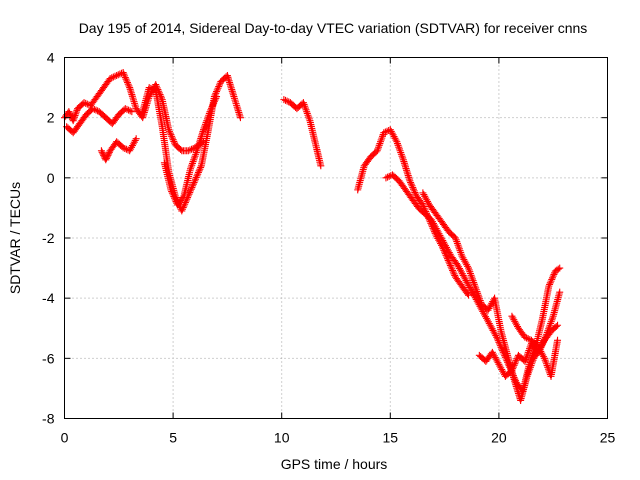 This screenshot has width=640, height=480. What do you see at coordinates (48, 419) in the screenshot?
I see `y-tick-label: -8` at bounding box center [48, 419].